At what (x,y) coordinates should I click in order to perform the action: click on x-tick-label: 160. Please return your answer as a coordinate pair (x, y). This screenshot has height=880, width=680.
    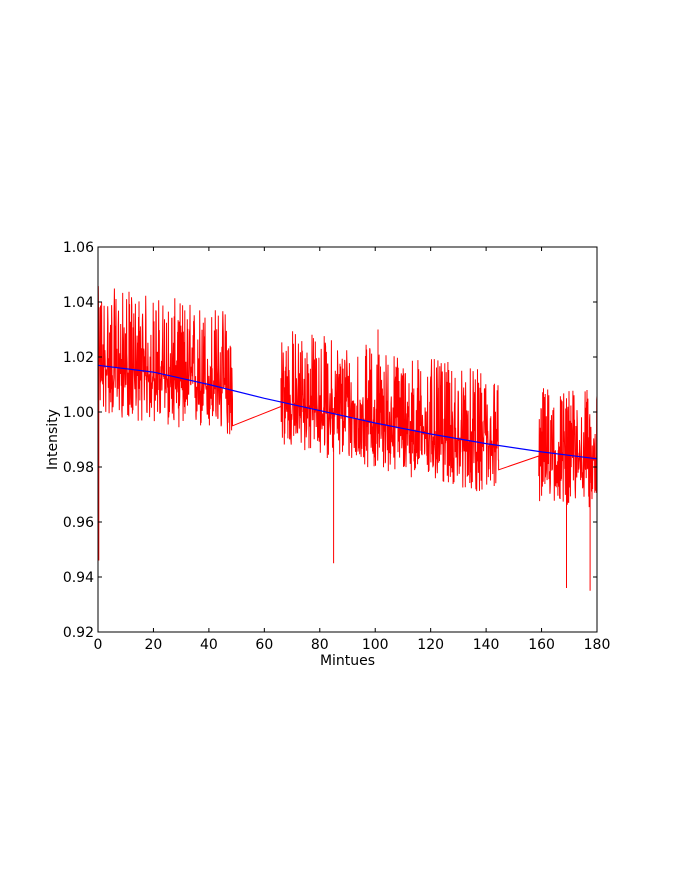
    Looking at the image, I should click on (541, 645).